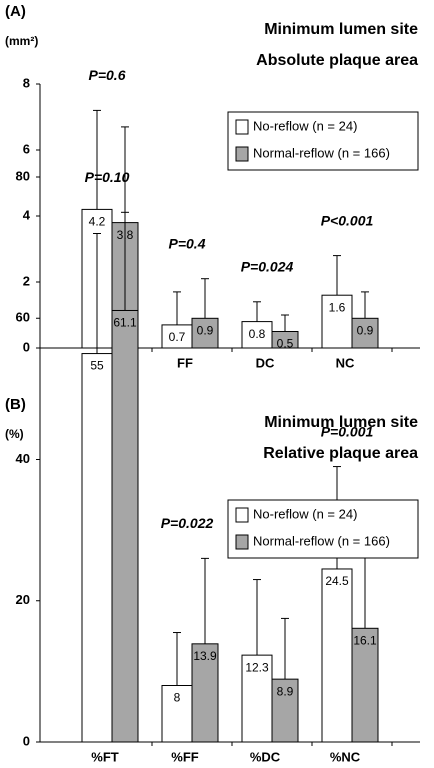 The width and height of the screenshot is (434, 768). I want to click on panel-label: (A), so click(15, 11).